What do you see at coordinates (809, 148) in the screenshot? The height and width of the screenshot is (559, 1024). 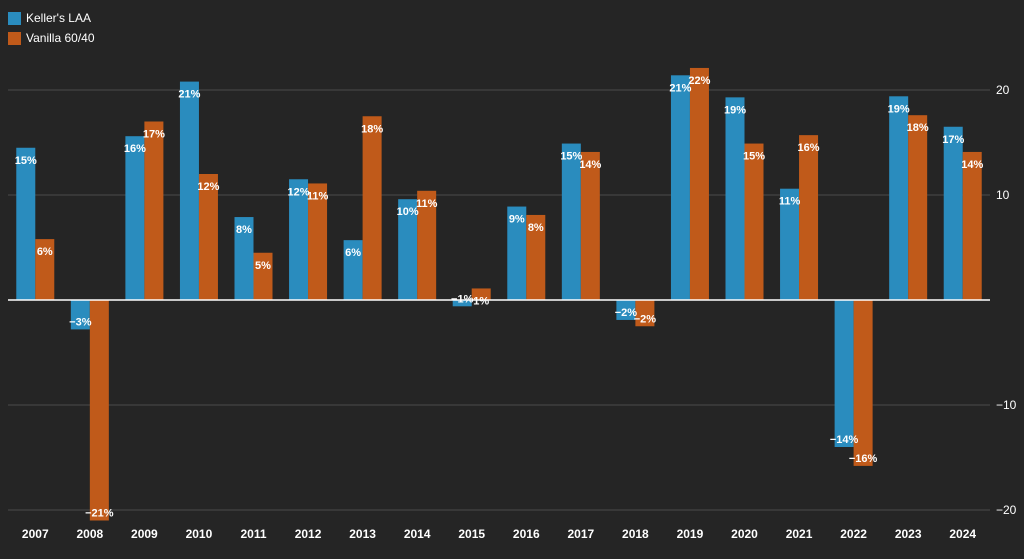 I see `data-label-series-2: 16%` at bounding box center [809, 148].